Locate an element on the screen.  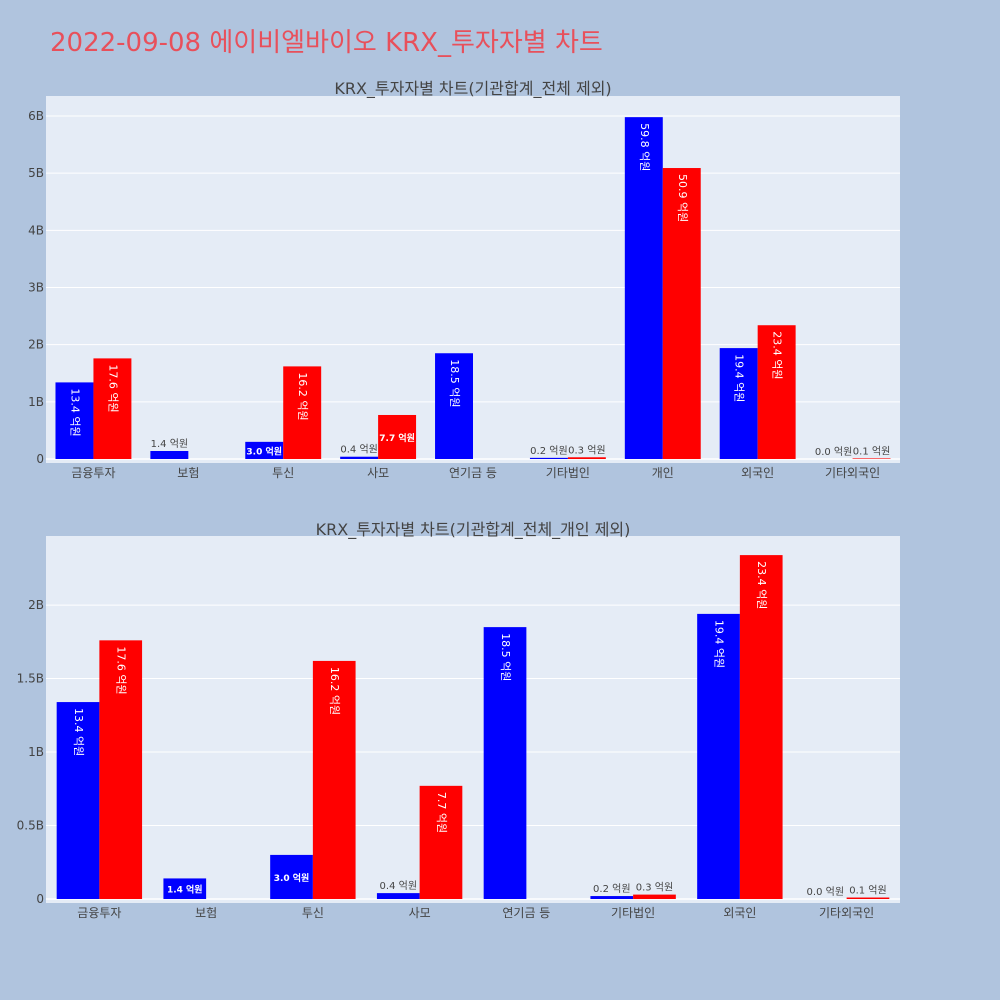
y-tick-label: 6B is located at coordinates (36, 116).